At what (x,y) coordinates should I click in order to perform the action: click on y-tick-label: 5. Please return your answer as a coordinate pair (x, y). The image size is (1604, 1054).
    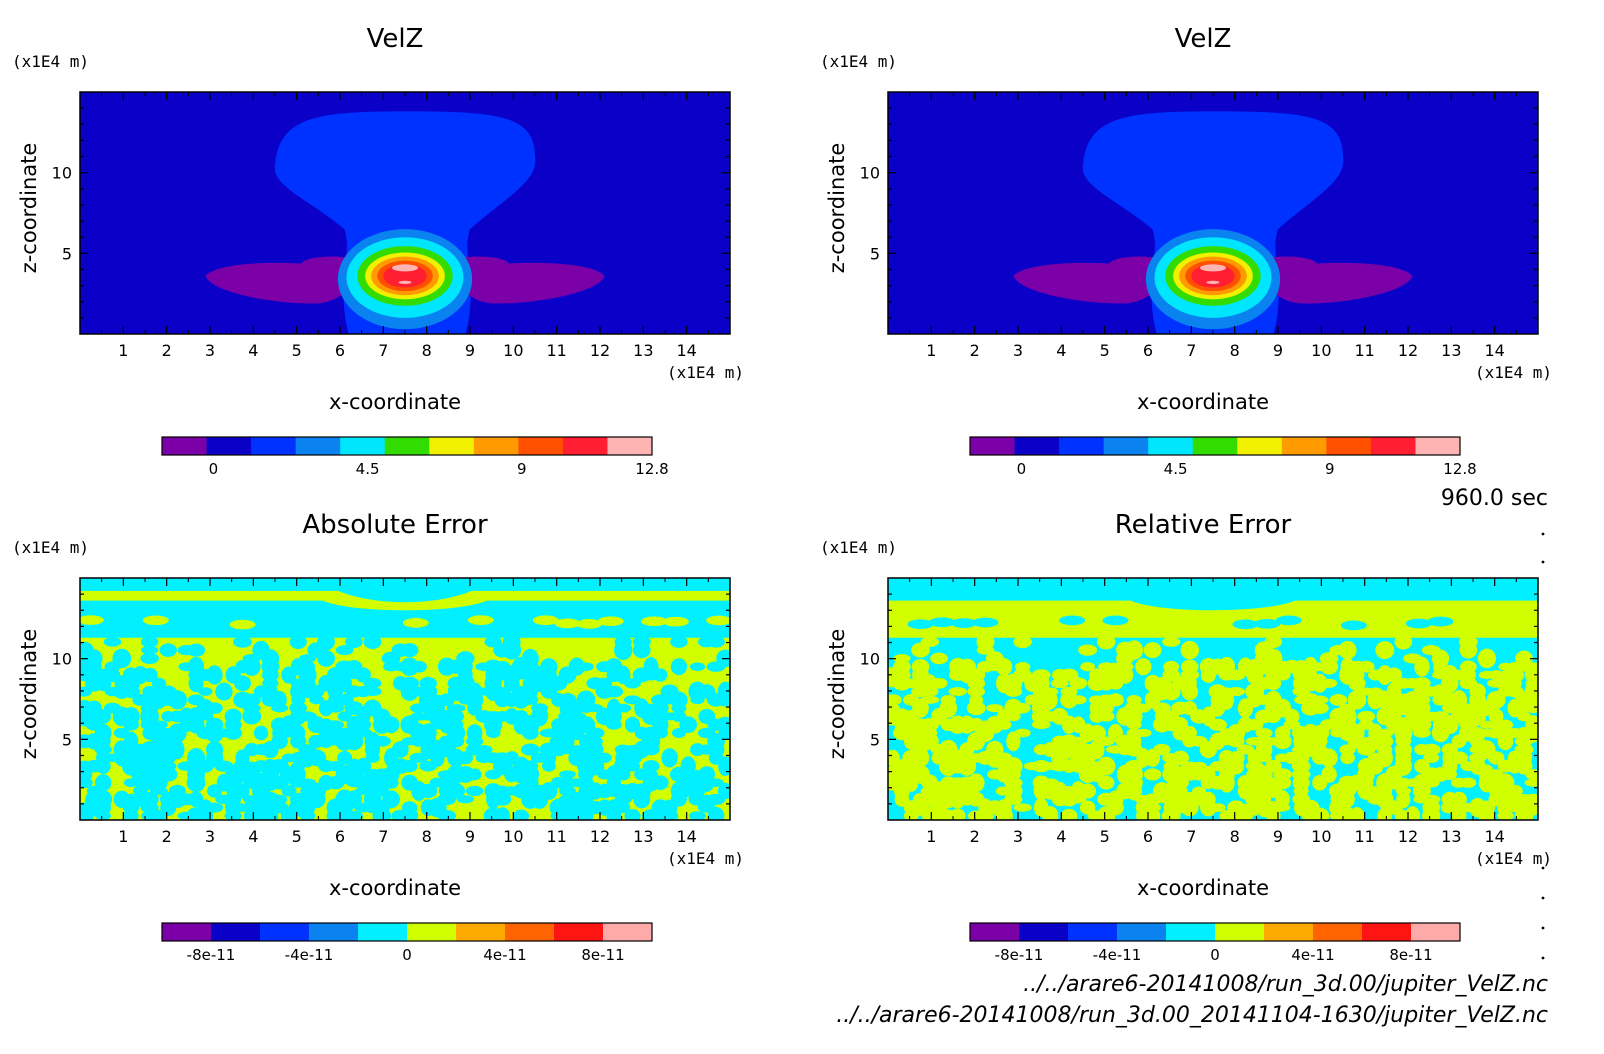
    Looking at the image, I should click on (67, 253).